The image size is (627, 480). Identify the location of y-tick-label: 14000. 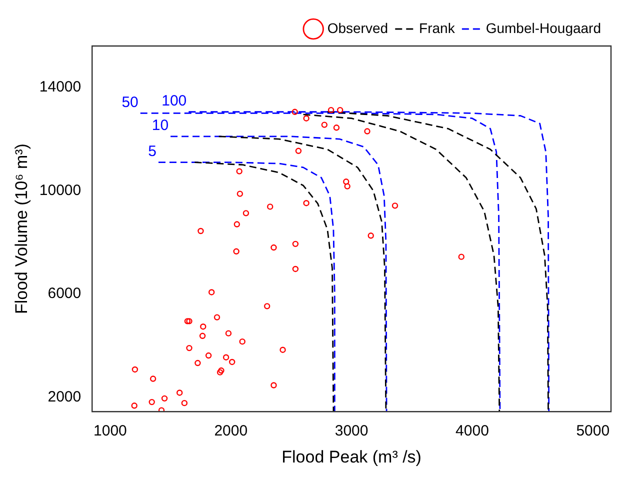
(60, 87).